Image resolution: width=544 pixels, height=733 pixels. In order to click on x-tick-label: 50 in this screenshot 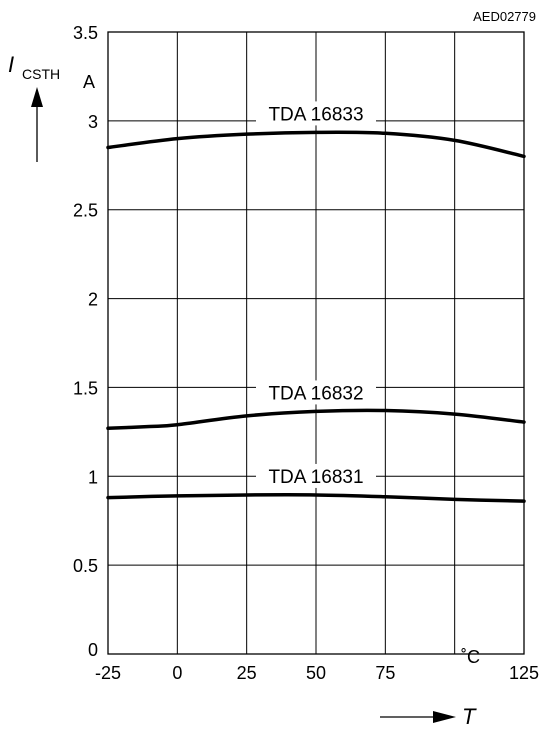, I will do `click(316, 673)`.